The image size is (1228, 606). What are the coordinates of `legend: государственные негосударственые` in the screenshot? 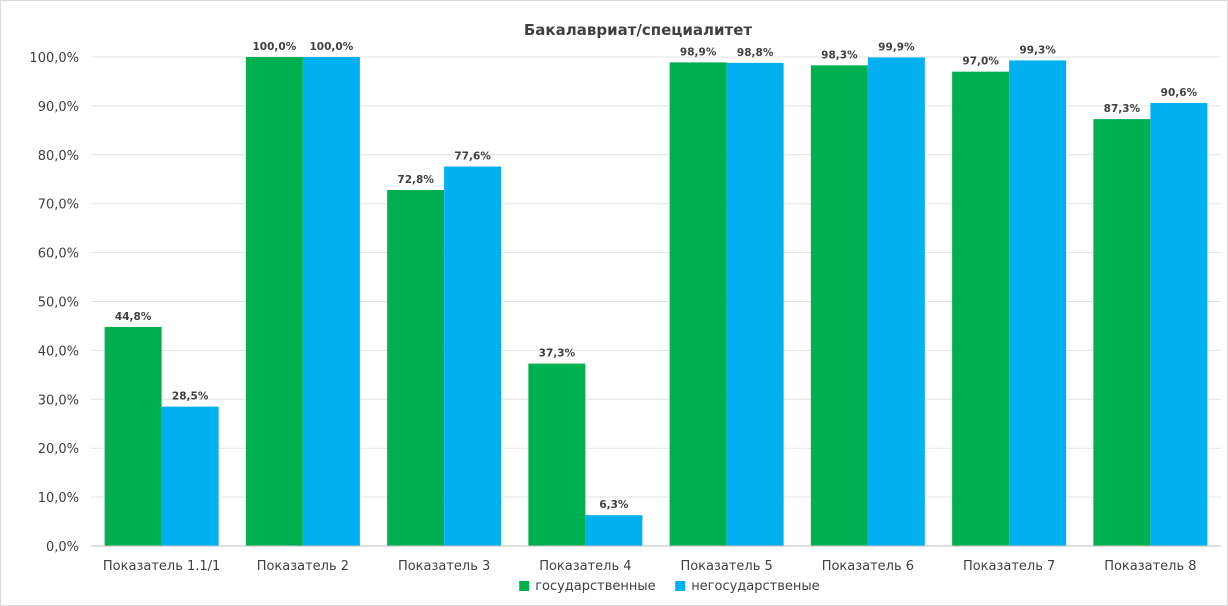 It's located at (669, 586).